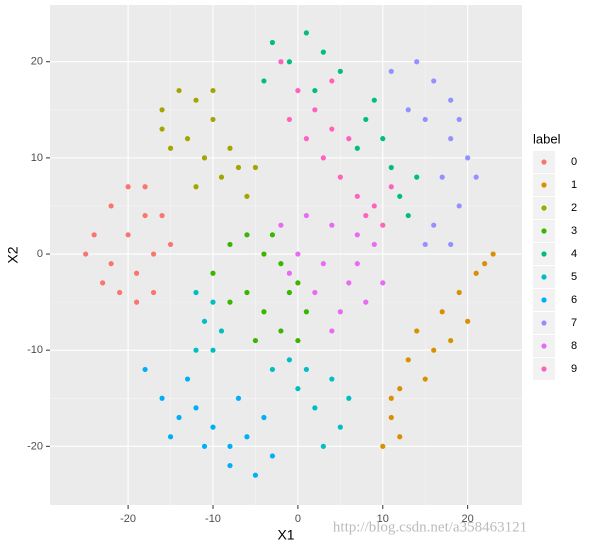 The width and height of the screenshot is (595, 554). What do you see at coordinates (383, 519) in the screenshot?
I see `x-tick-label: 10` at bounding box center [383, 519].